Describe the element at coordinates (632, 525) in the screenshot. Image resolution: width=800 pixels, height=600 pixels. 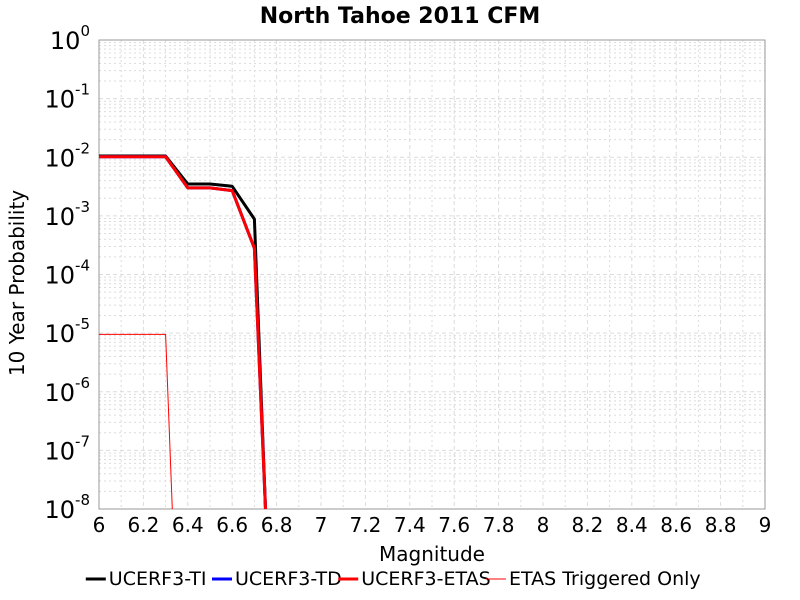
I see `x-tick-label: 8.4` at that location.